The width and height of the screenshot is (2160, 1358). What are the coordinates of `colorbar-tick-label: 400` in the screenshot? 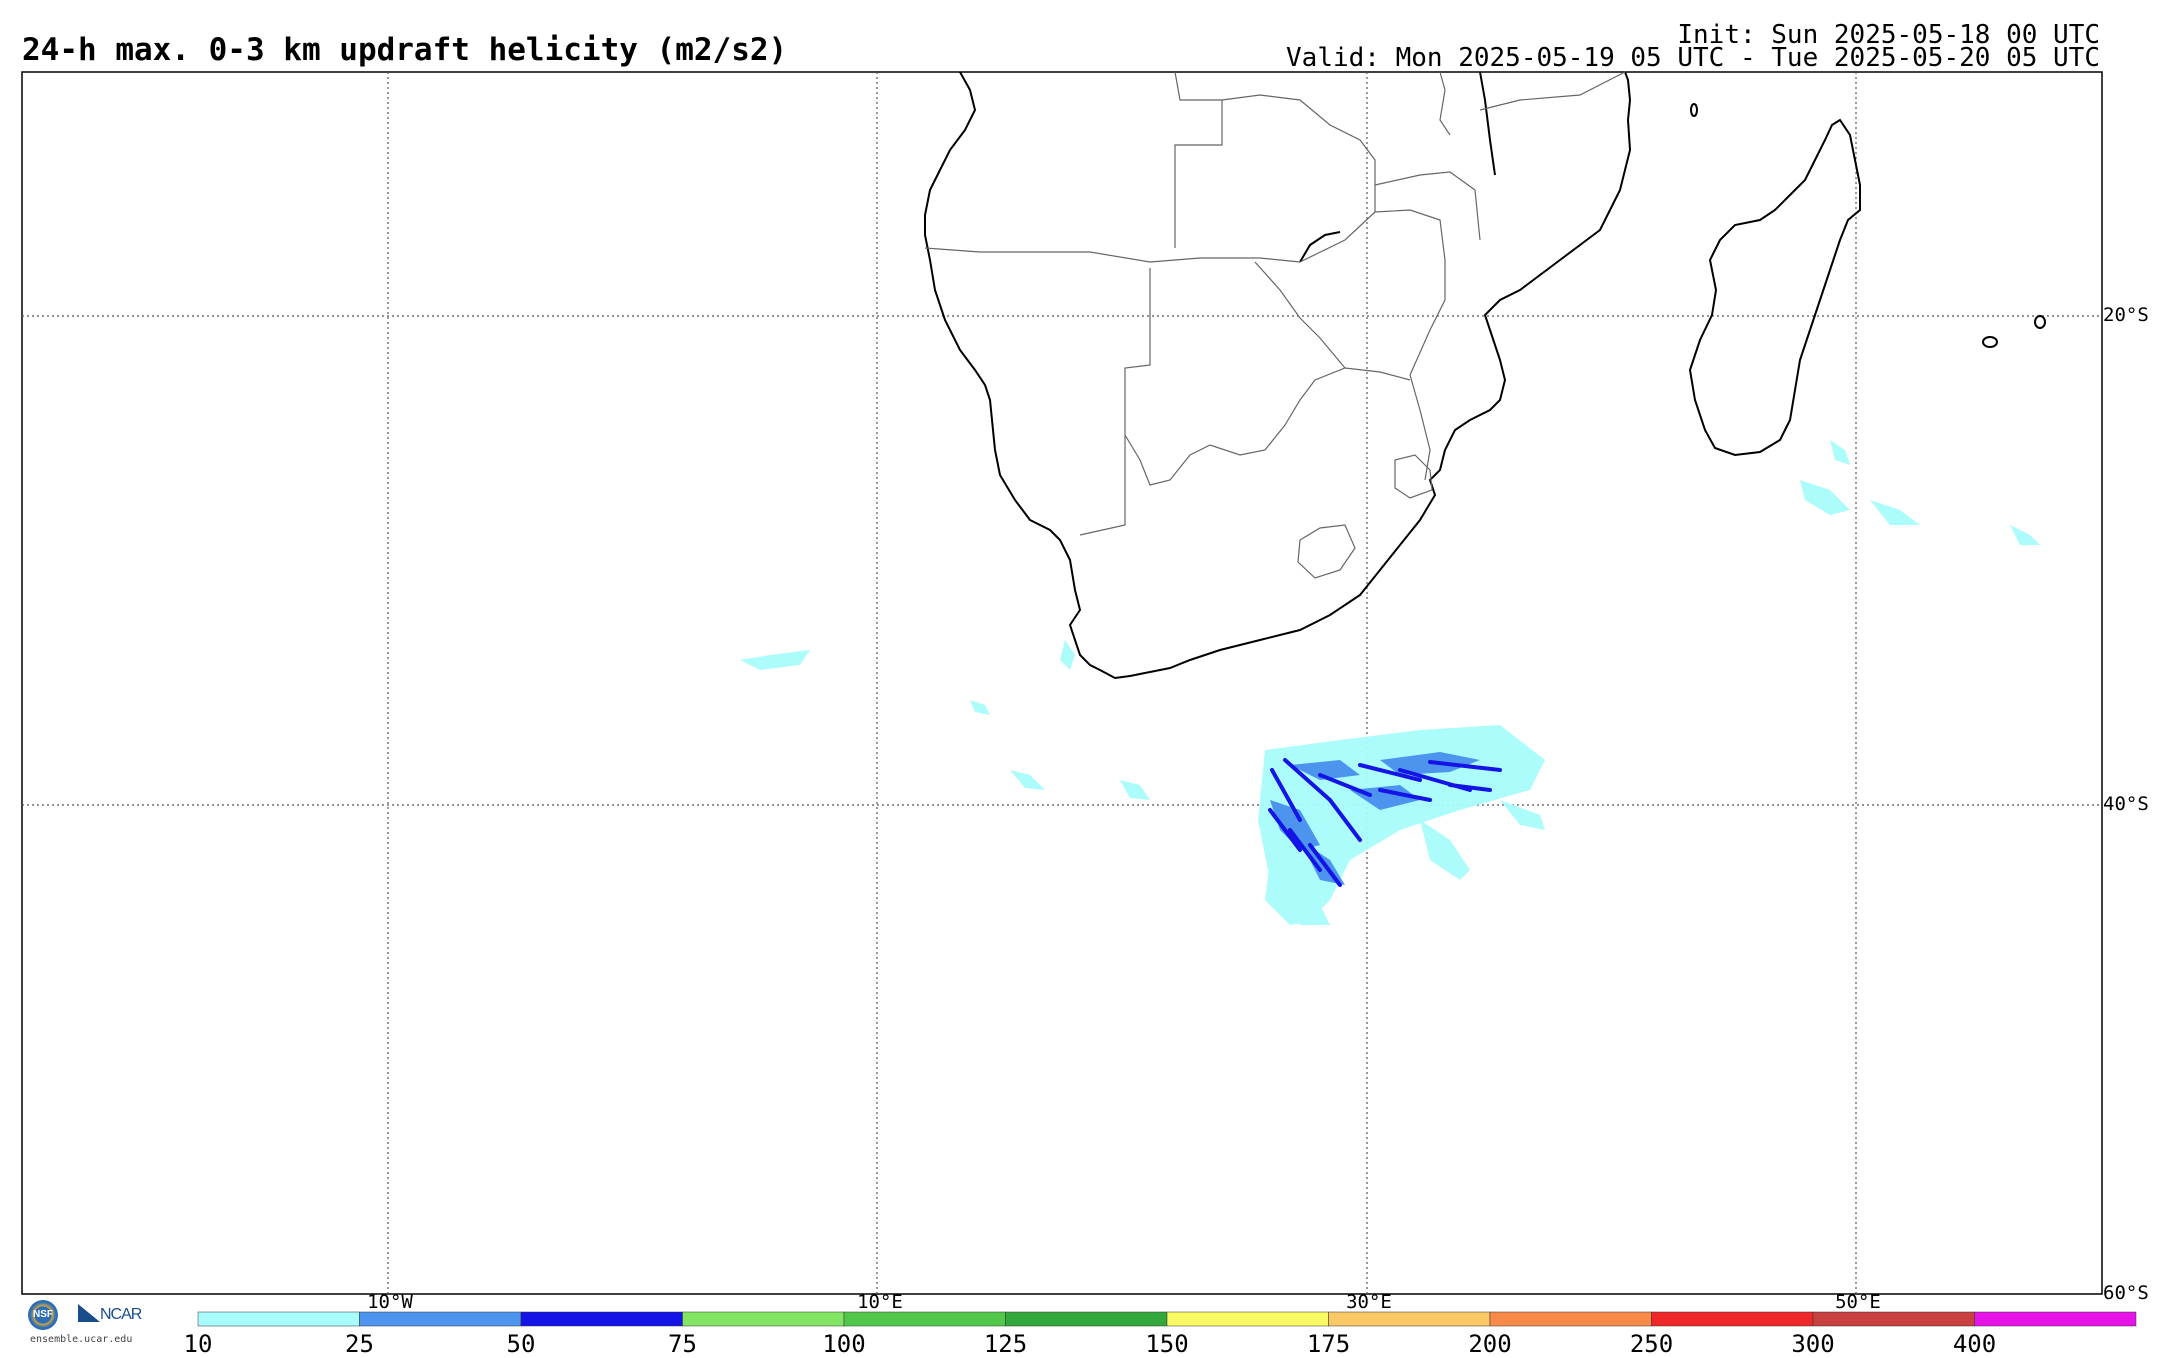 It's located at (1974, 1344).